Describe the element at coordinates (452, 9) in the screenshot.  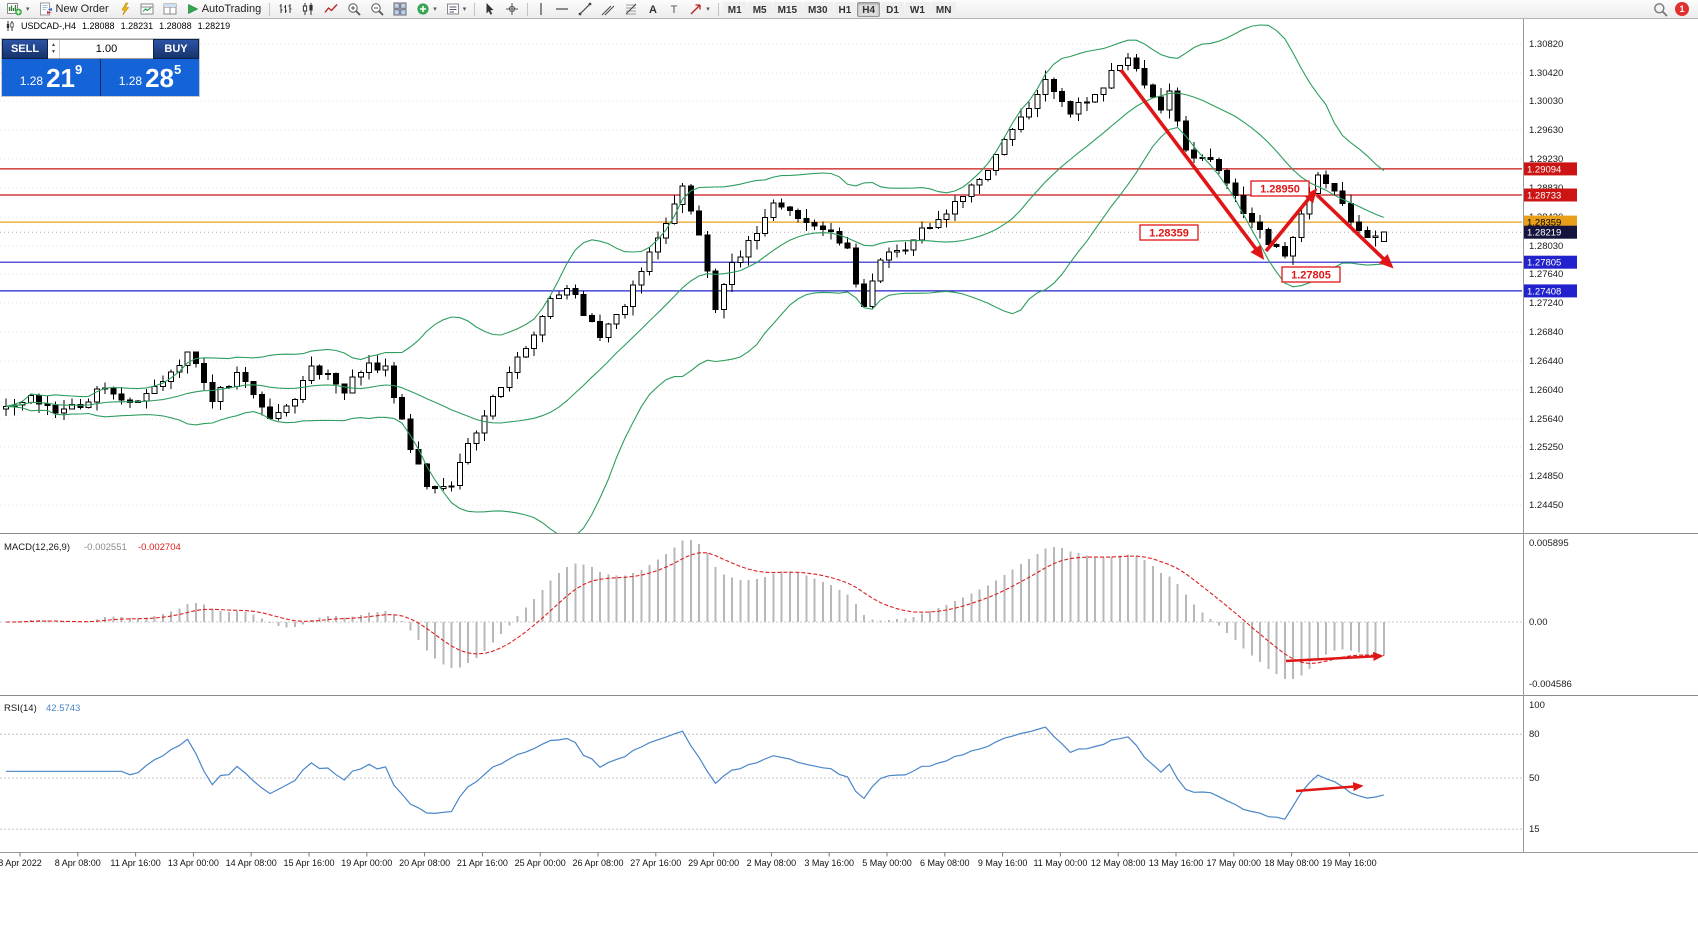
I see `objects-list-icon` at that location.